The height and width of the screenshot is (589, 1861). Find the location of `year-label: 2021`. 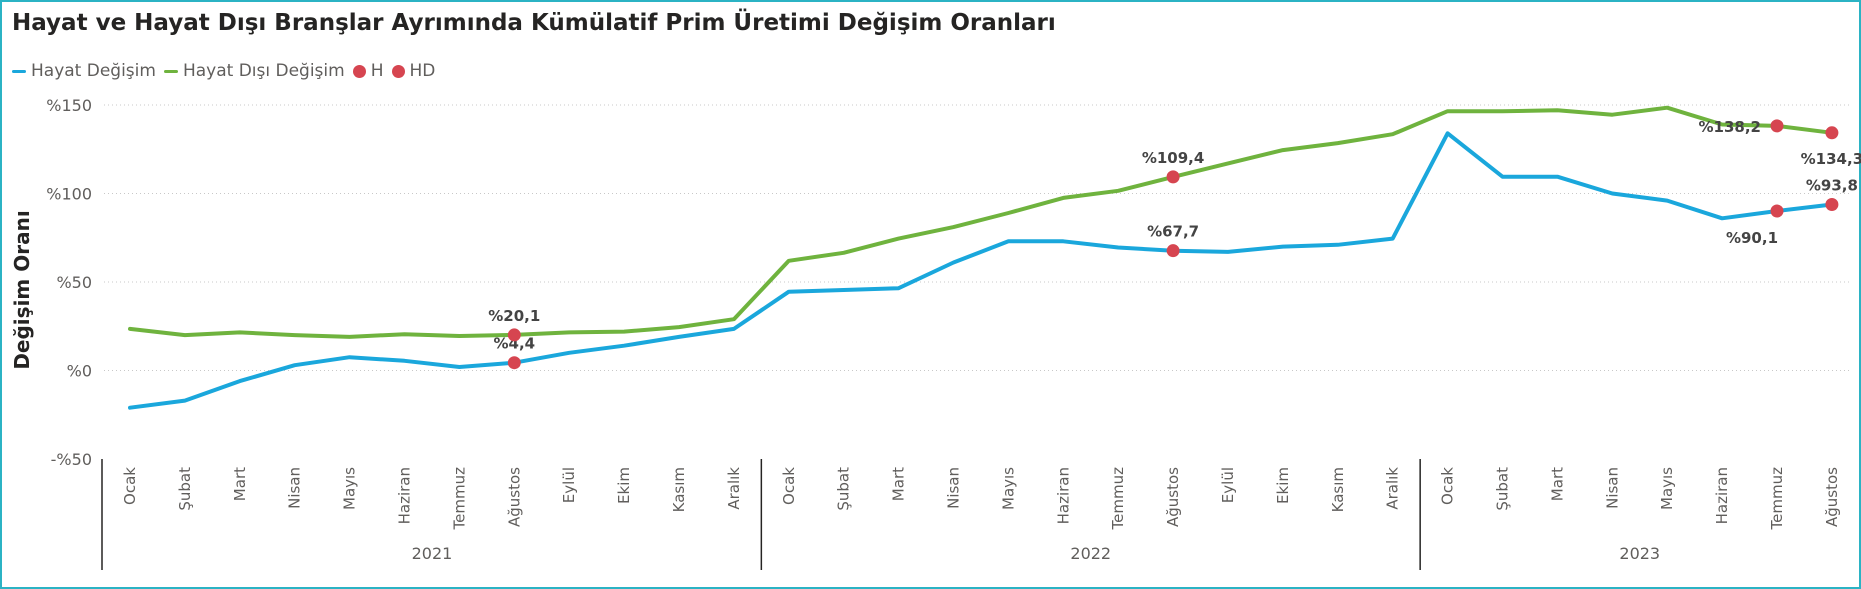

year-label: 2021 is located at coordinates (432, 553).